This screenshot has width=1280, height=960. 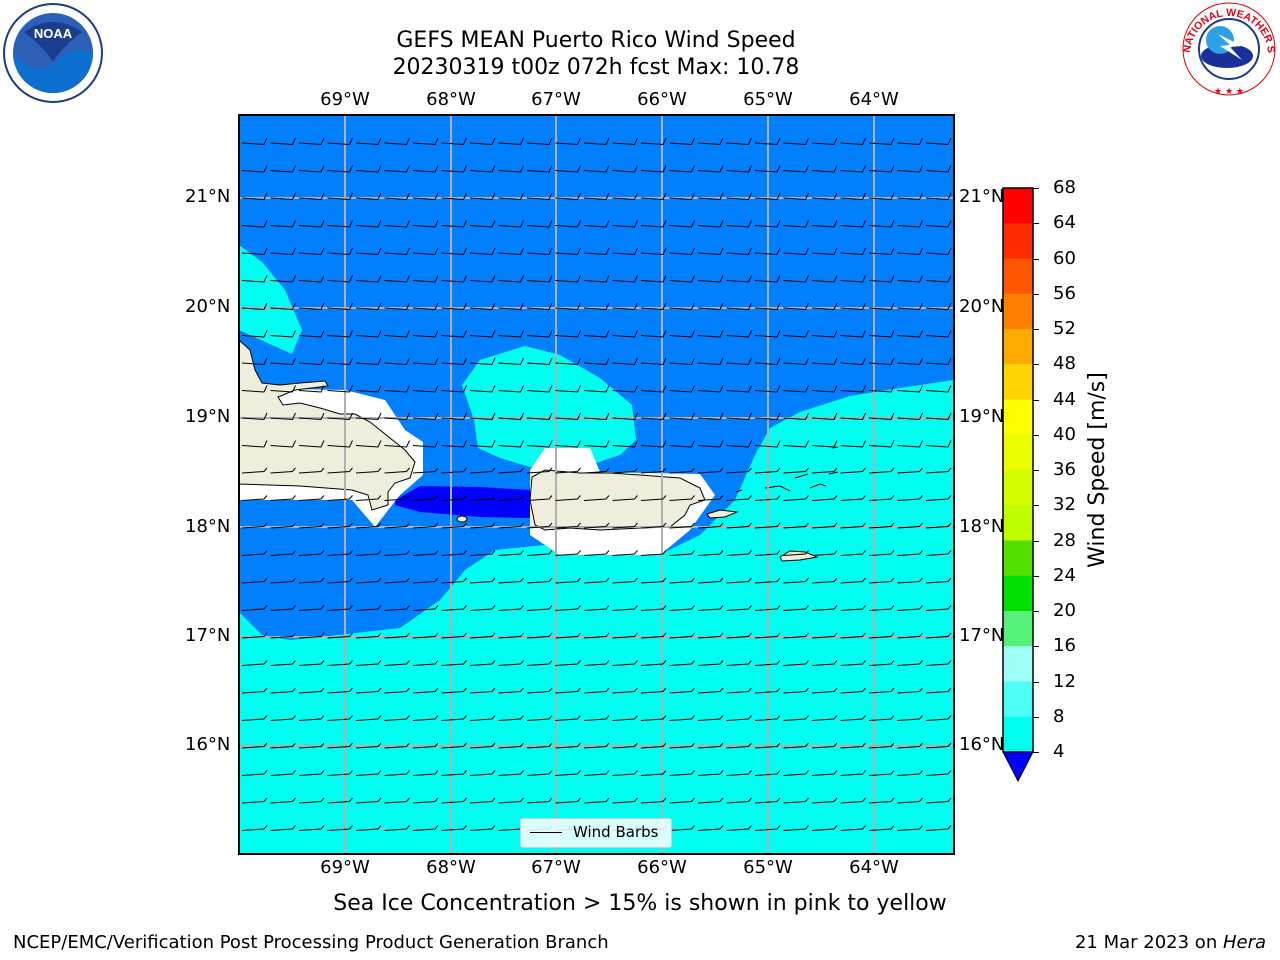 I want to click on colorbar-tick-label: 68, so click(x=1064, y=187).